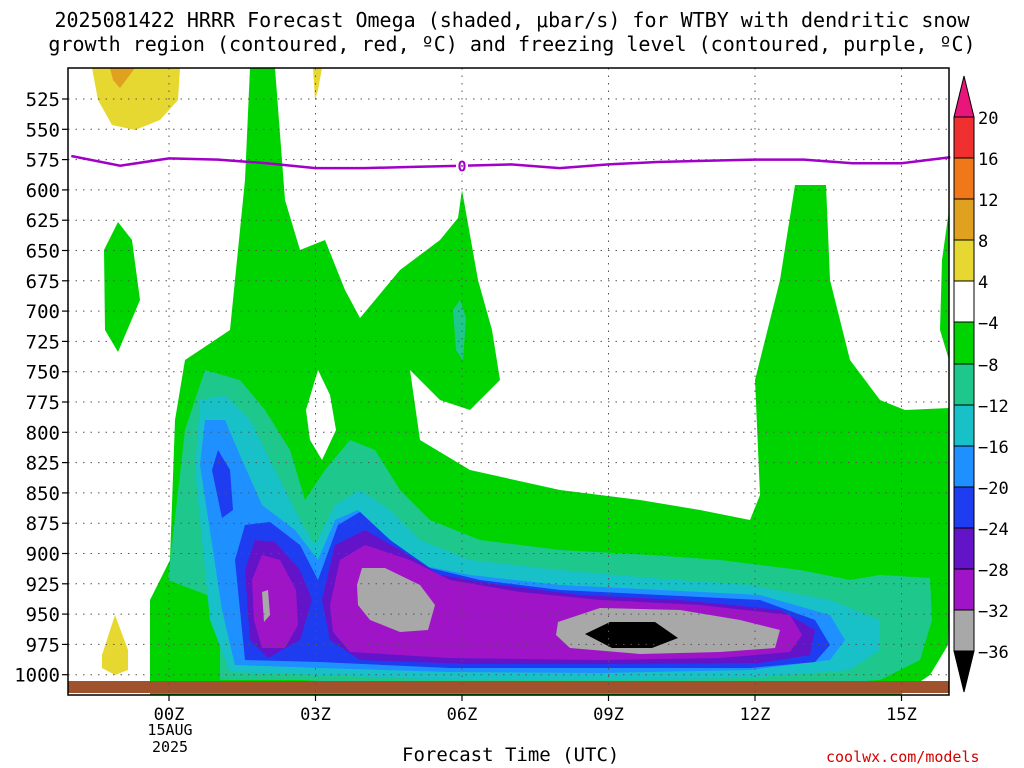  I want to click on y-tick-label: 775, so click(43, 403).